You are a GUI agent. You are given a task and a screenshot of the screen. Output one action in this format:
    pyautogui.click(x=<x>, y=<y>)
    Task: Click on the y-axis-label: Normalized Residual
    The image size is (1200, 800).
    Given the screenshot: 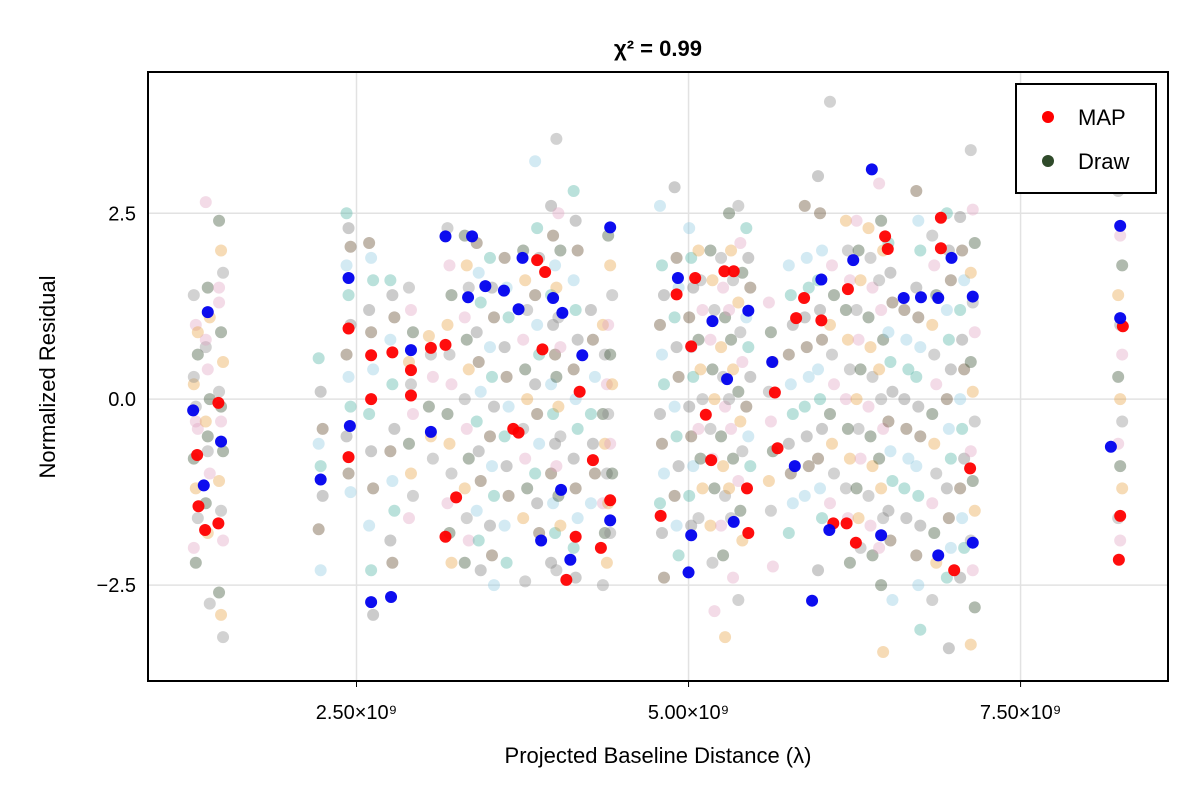 What is the action you would take?
    pyautogui.click(x=47, y=377)
    